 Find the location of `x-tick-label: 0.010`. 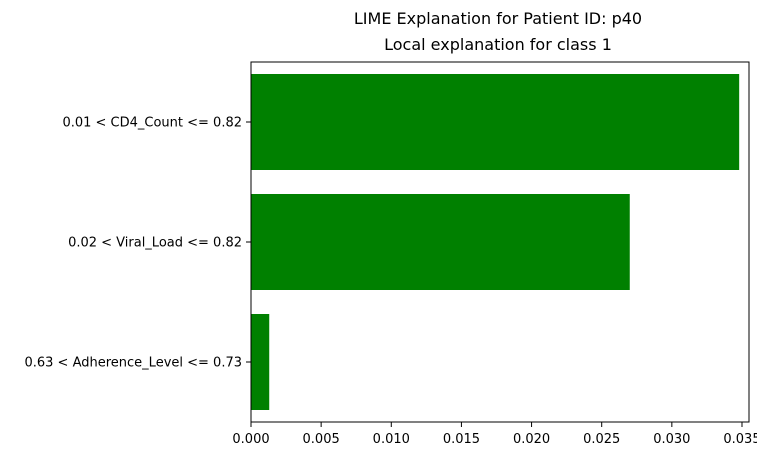

x-tick-label: 0.010 is located at coordinates (391, 439).